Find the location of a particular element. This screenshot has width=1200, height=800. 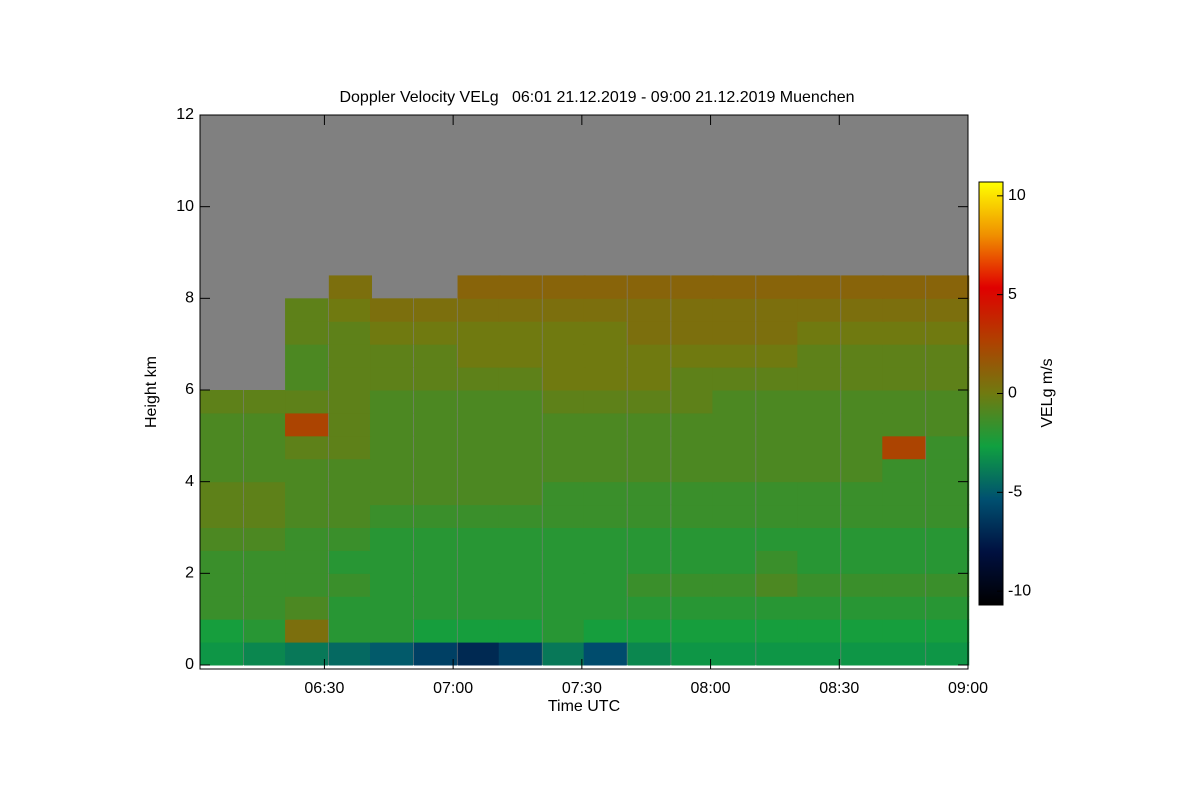

x-tick-label: 08:00 is located at coordinates (711, 688).